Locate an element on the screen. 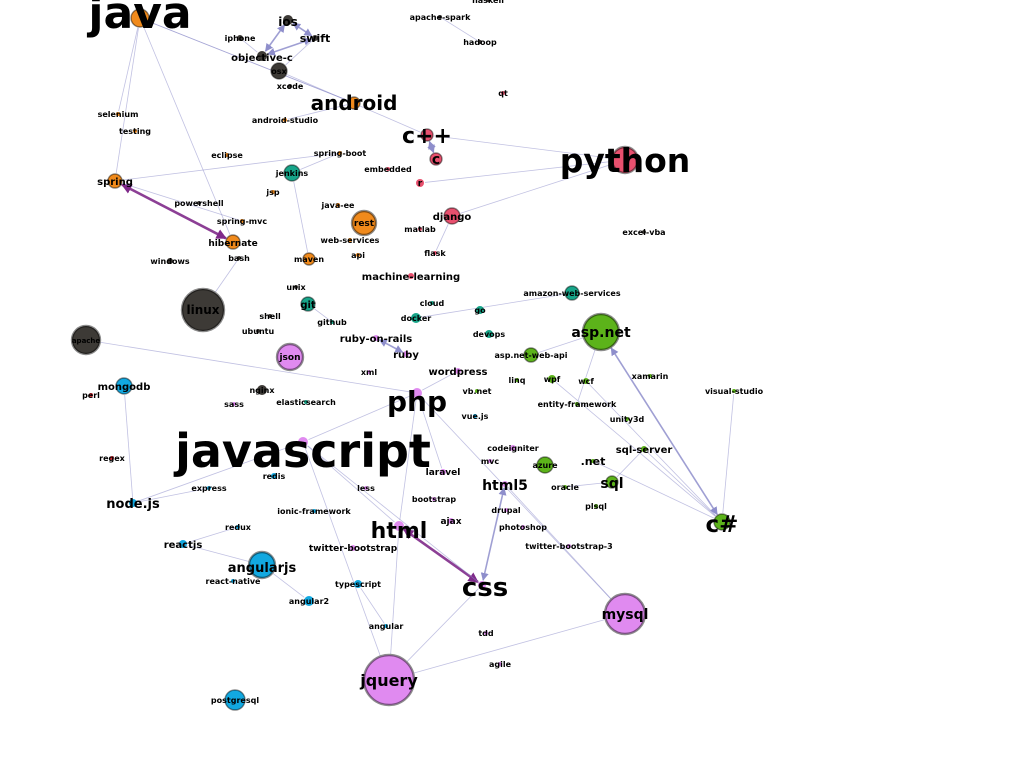 The height and width of the screenshot is (768, 1024). node-jenkins is located at coordinates (292, 173).